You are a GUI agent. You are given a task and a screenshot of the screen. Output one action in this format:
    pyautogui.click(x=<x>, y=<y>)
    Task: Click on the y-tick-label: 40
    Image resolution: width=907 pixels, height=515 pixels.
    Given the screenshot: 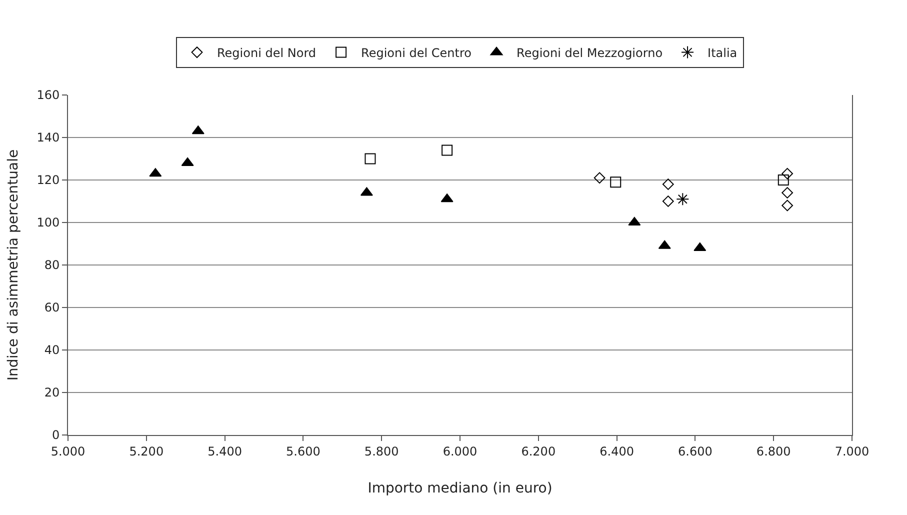 What is the action you would take?
    pyautogui.click(x=52, y=350)
    